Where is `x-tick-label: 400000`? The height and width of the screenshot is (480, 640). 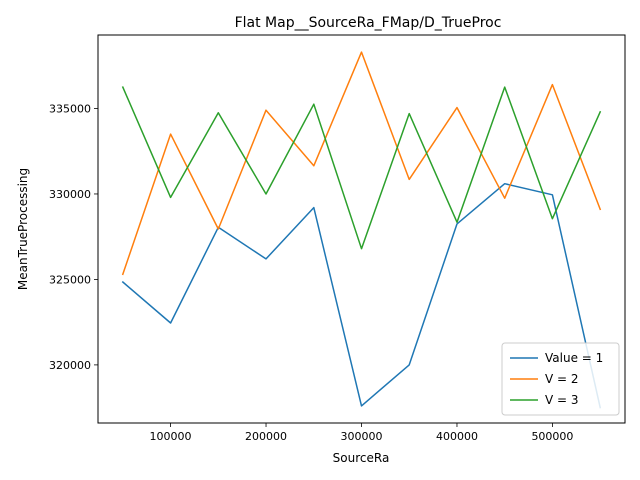 x-tick-label: 400000 is located at coordinates (457, 436).